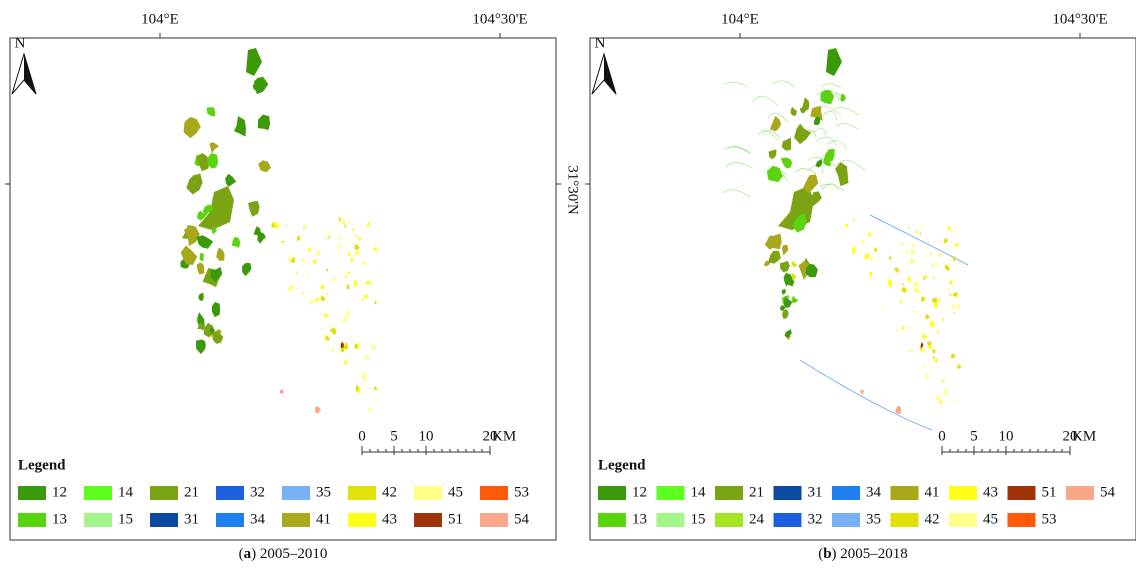  I want to click on scale-label: 20, so click(490, 436).